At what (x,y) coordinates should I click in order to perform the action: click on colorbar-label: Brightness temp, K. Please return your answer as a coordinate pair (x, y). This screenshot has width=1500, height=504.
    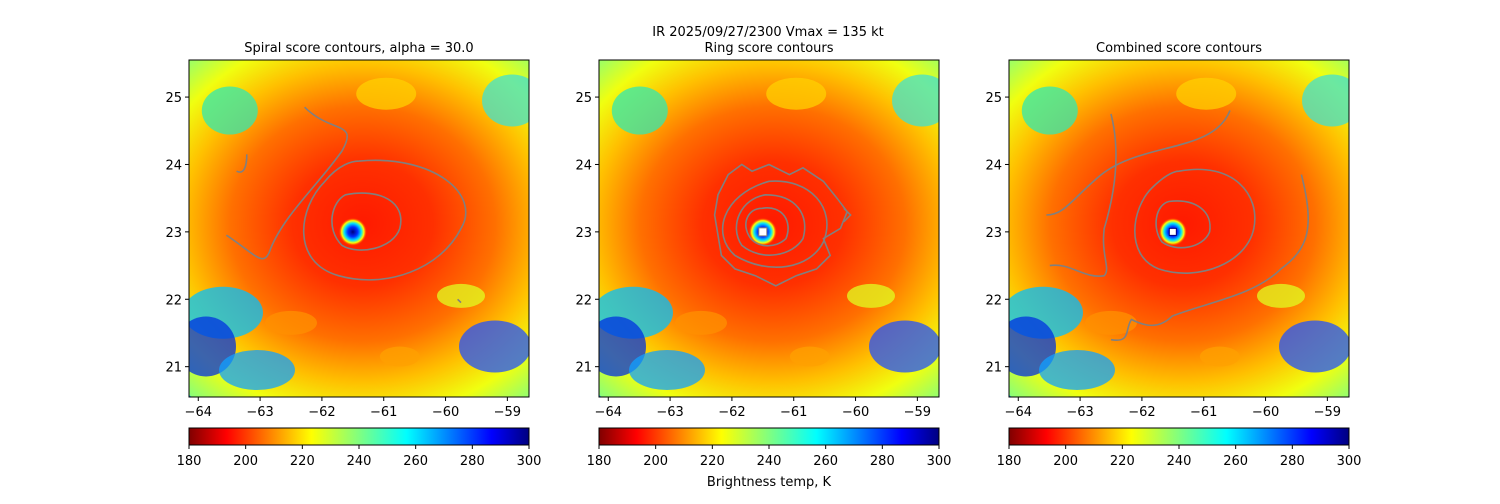
    Looking at the image, I should click on (769, 482).